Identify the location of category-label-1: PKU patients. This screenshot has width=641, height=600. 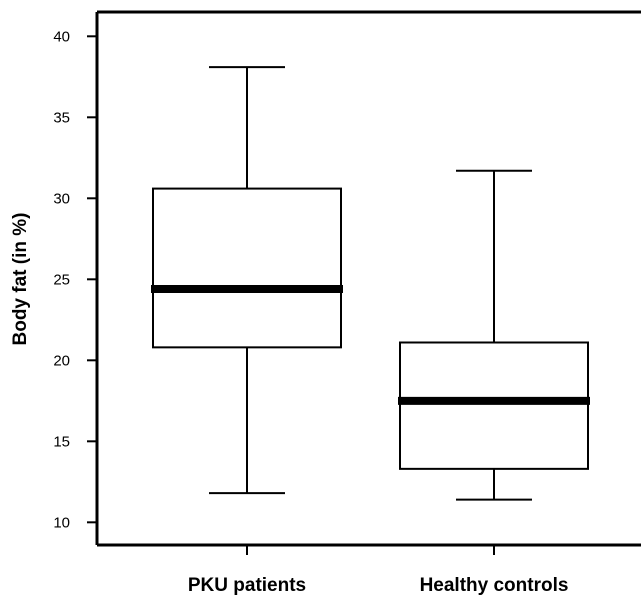
(247, 585).